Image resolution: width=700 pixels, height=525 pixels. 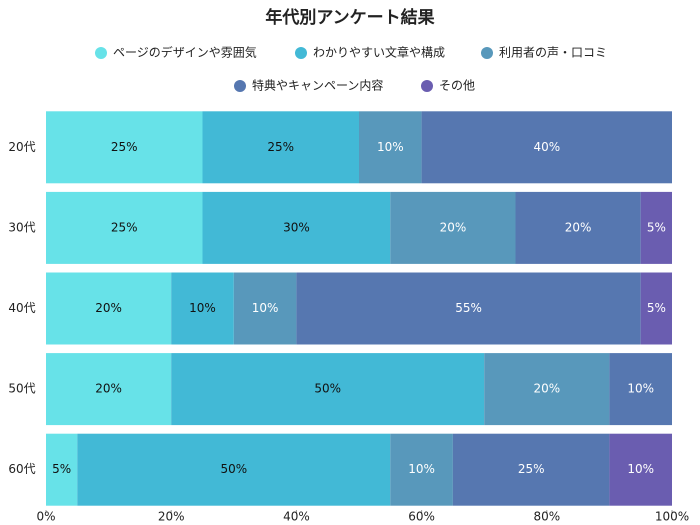 What do you see at coordinates (457, 86) in the screenshot?
I see `legend-label: その他` at bounding box center [457, 86].